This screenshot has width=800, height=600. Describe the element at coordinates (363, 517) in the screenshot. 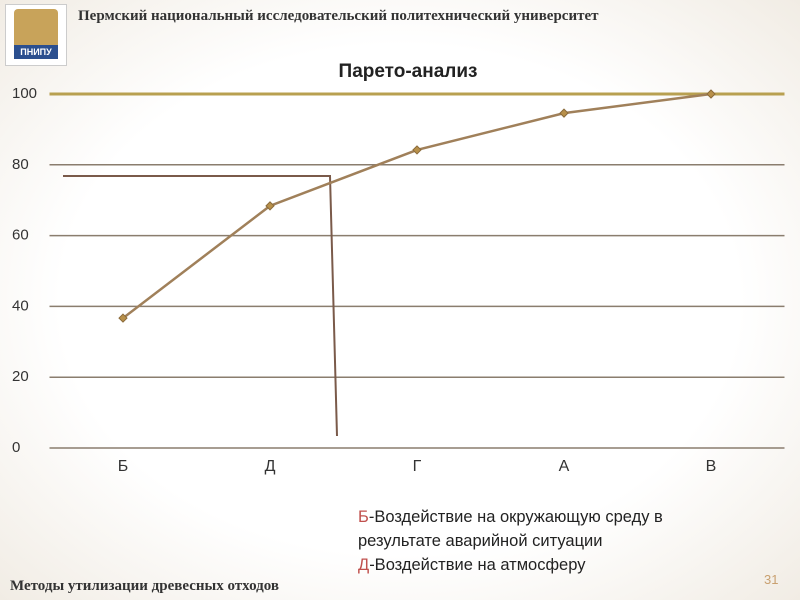

I see `note-key: Б` at that location.